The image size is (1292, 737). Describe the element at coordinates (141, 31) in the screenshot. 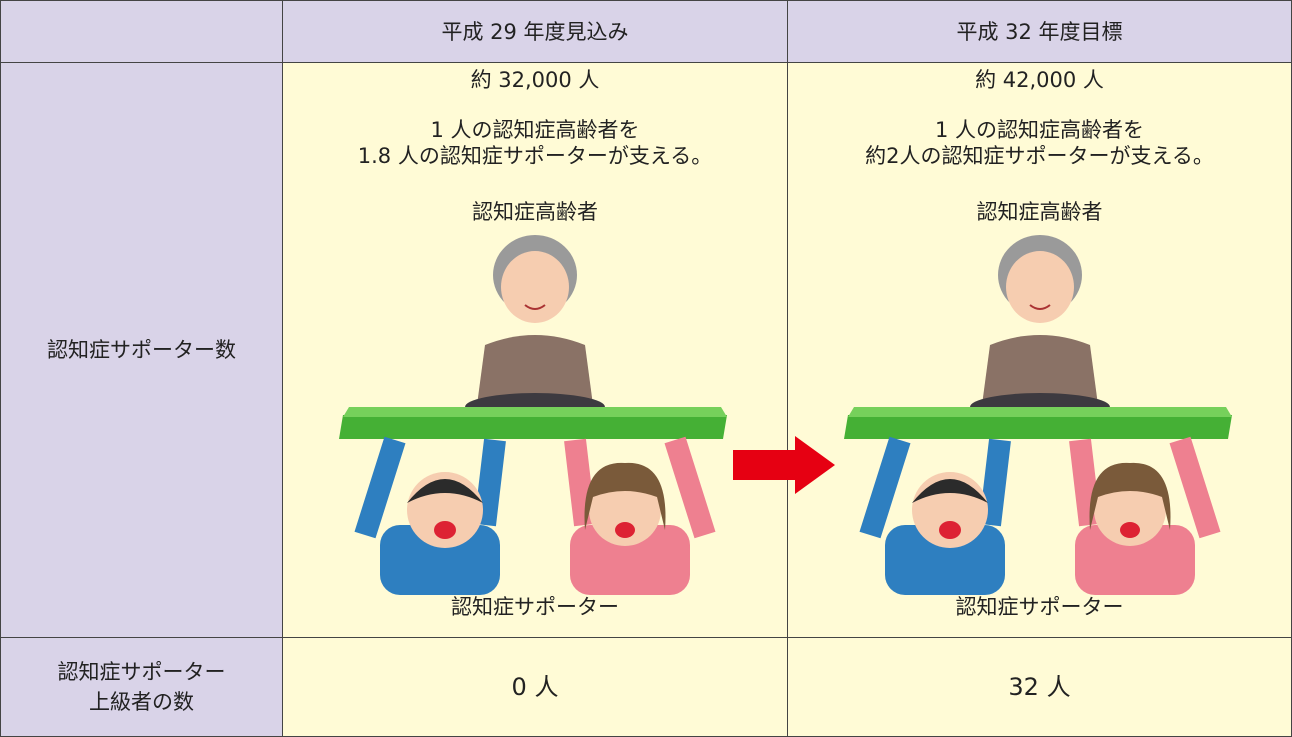

I see `corner-cell` at that location.